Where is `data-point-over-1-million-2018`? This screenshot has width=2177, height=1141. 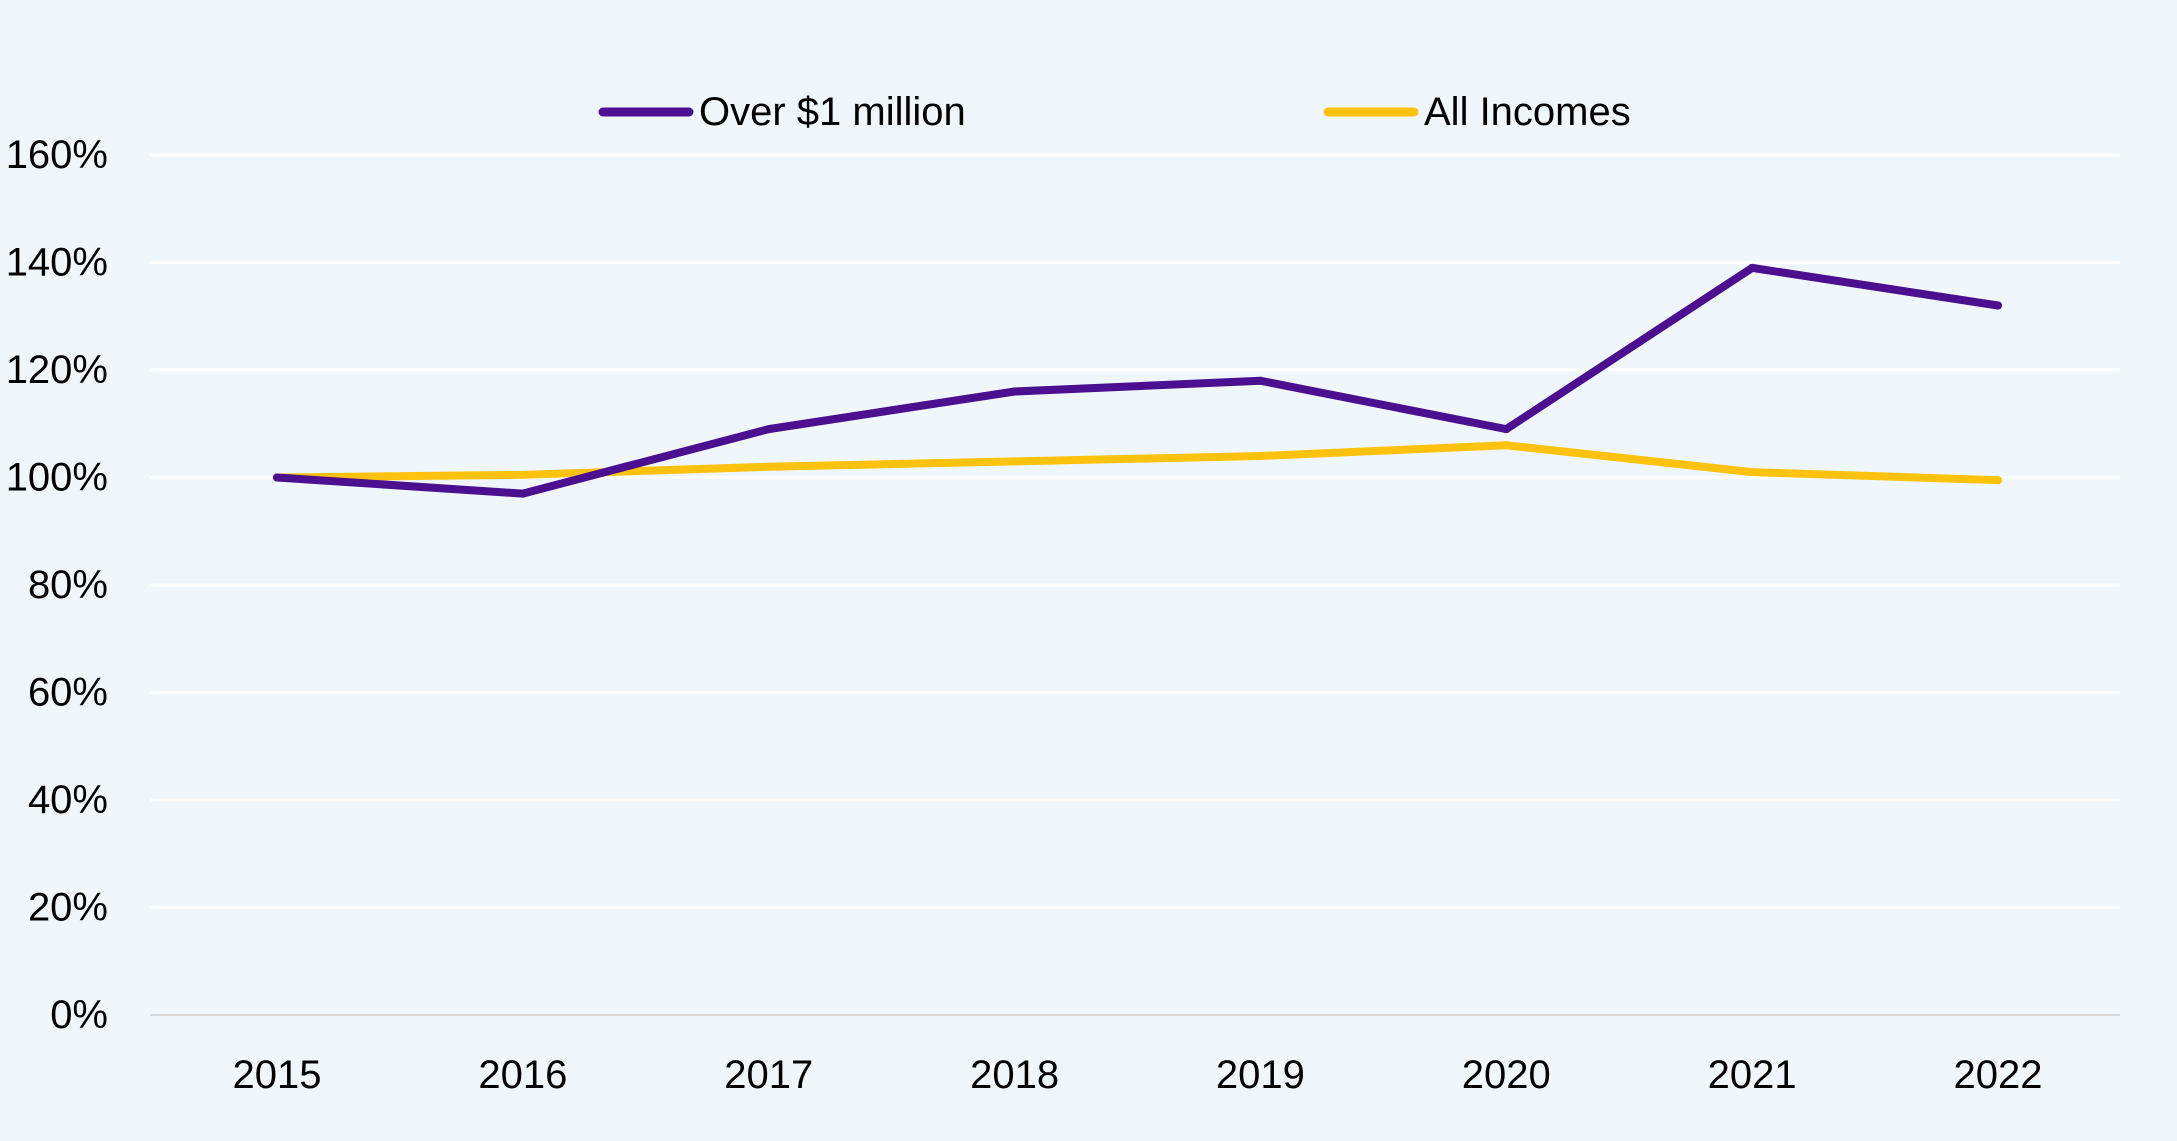
data-point-over-1-million-2018 is located at coordinates (1014, 391).